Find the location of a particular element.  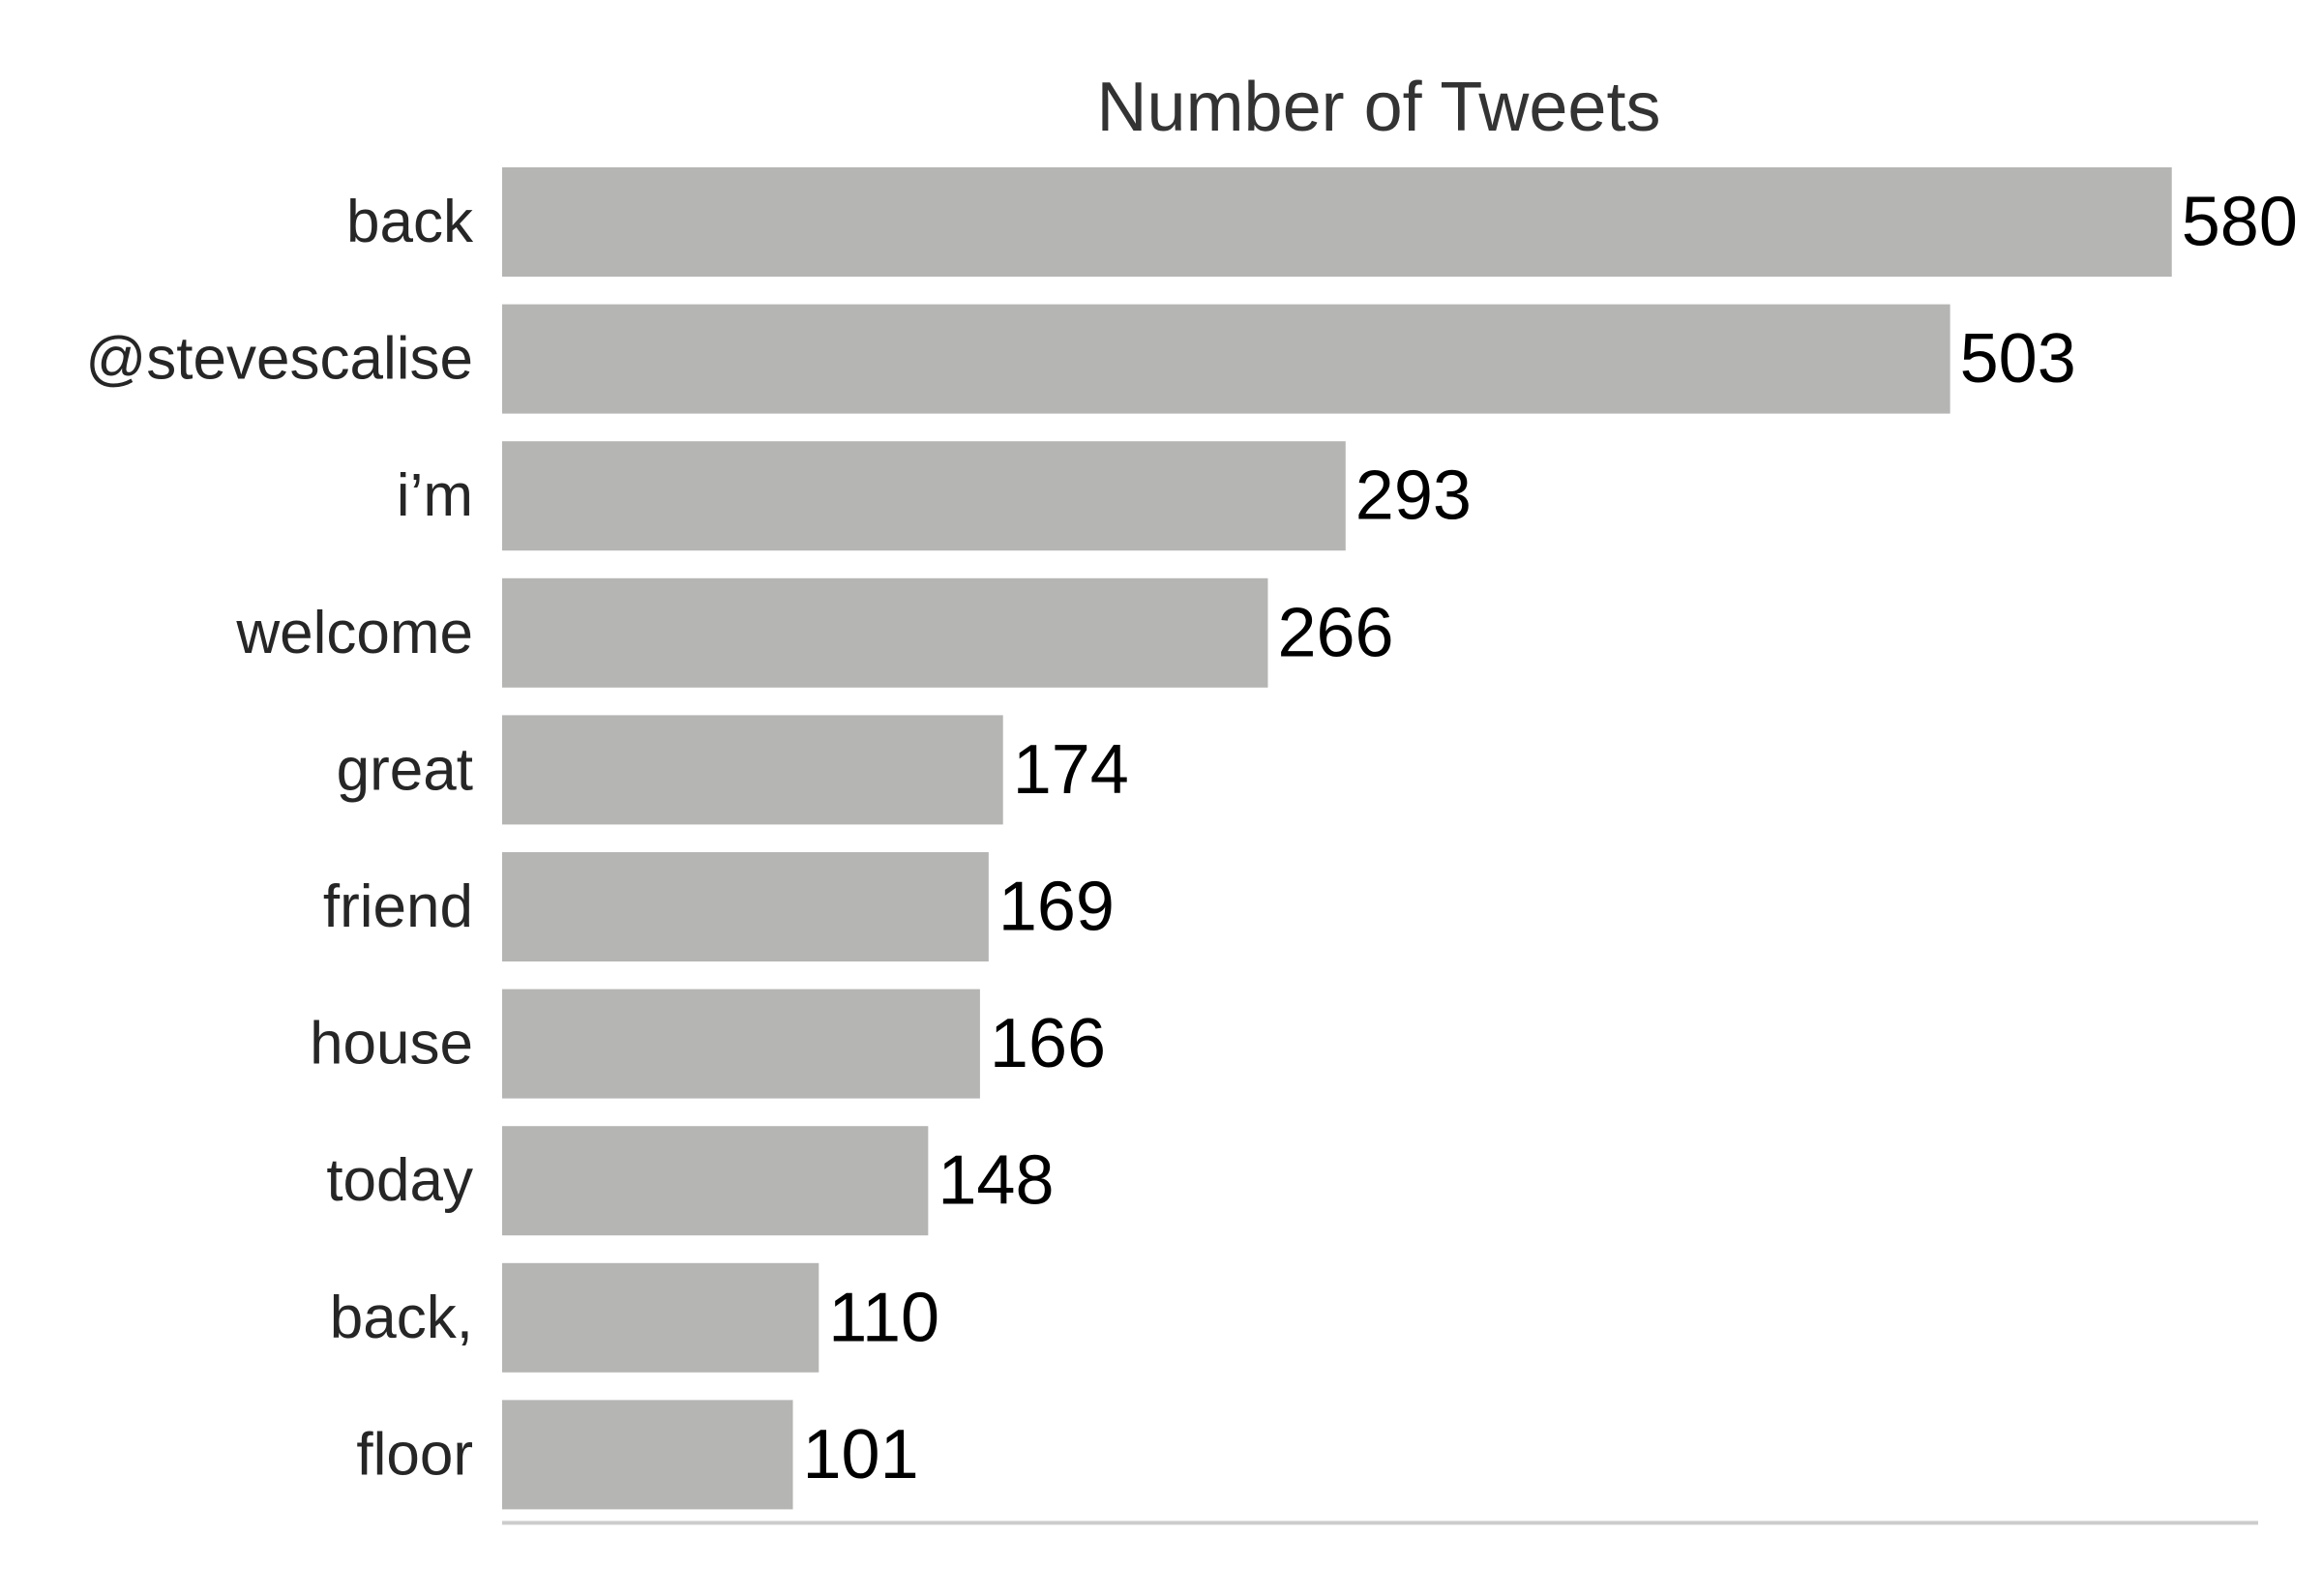

bar-value-label: 169 is located at coordinates (1056, 907).